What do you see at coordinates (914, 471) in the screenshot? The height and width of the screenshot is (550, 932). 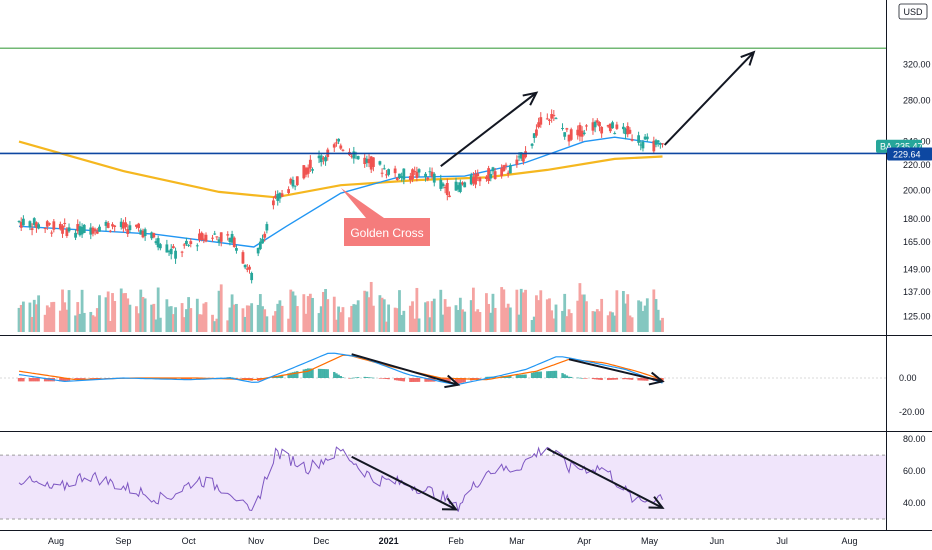 I see `rsi-tick-label: 60.00` at bounding box center [914, 471].